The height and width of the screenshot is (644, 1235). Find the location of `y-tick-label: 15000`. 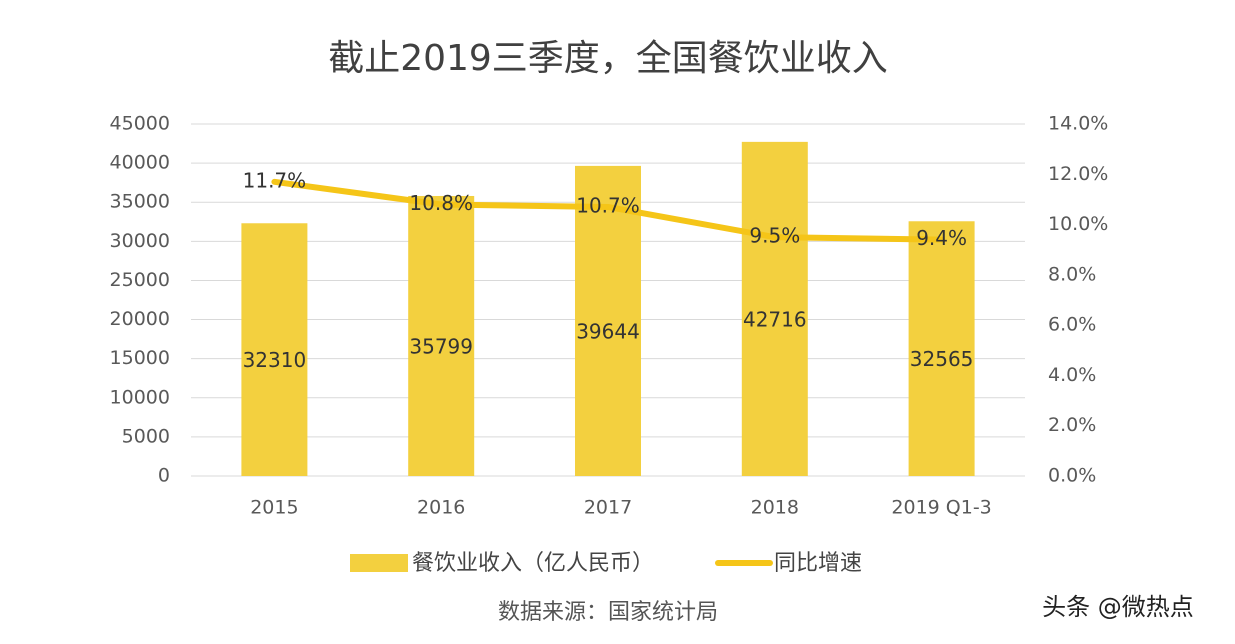

y-tick-label: 15000 is located at coordinates (140, 358).